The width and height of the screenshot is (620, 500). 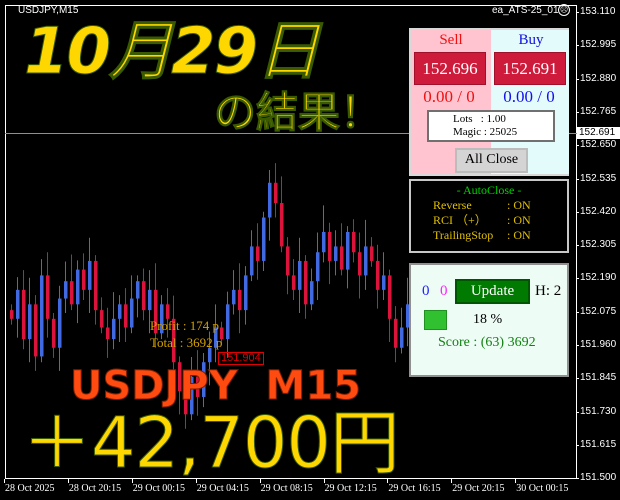 What do you see at coordinates (531, 40) in the screenshot?
I see `buy-label: Buy` at bounding box center [531, 40].